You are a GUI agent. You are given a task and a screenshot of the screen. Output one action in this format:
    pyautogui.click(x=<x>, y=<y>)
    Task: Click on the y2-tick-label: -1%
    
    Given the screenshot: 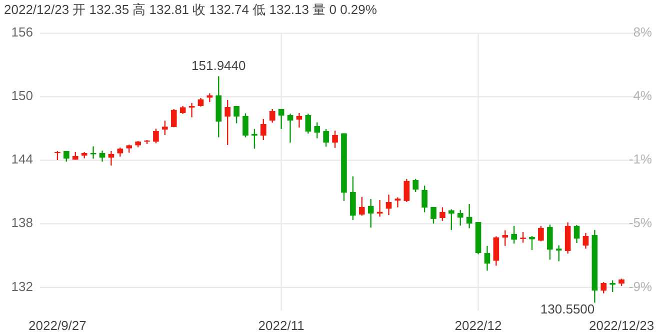 What is the action you would take?
    pyautogui.click(x=640, y=159)
    